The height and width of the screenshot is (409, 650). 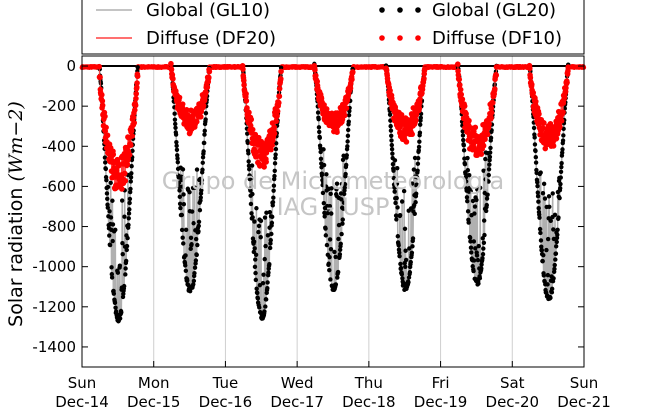 What do you see at coordinates (16, 141) in the screenshot?
I see `y-axis-unit: (Wm−2)` at bounding box center [16, 141].